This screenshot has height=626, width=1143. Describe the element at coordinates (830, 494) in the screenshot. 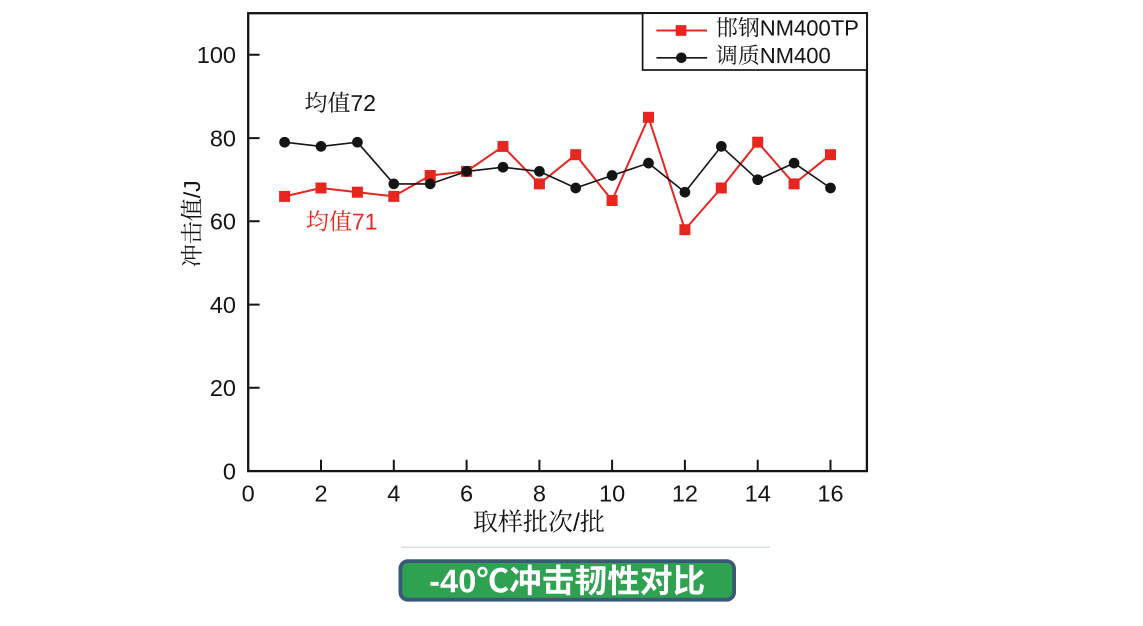

I see `svg-text: 16` at that location.